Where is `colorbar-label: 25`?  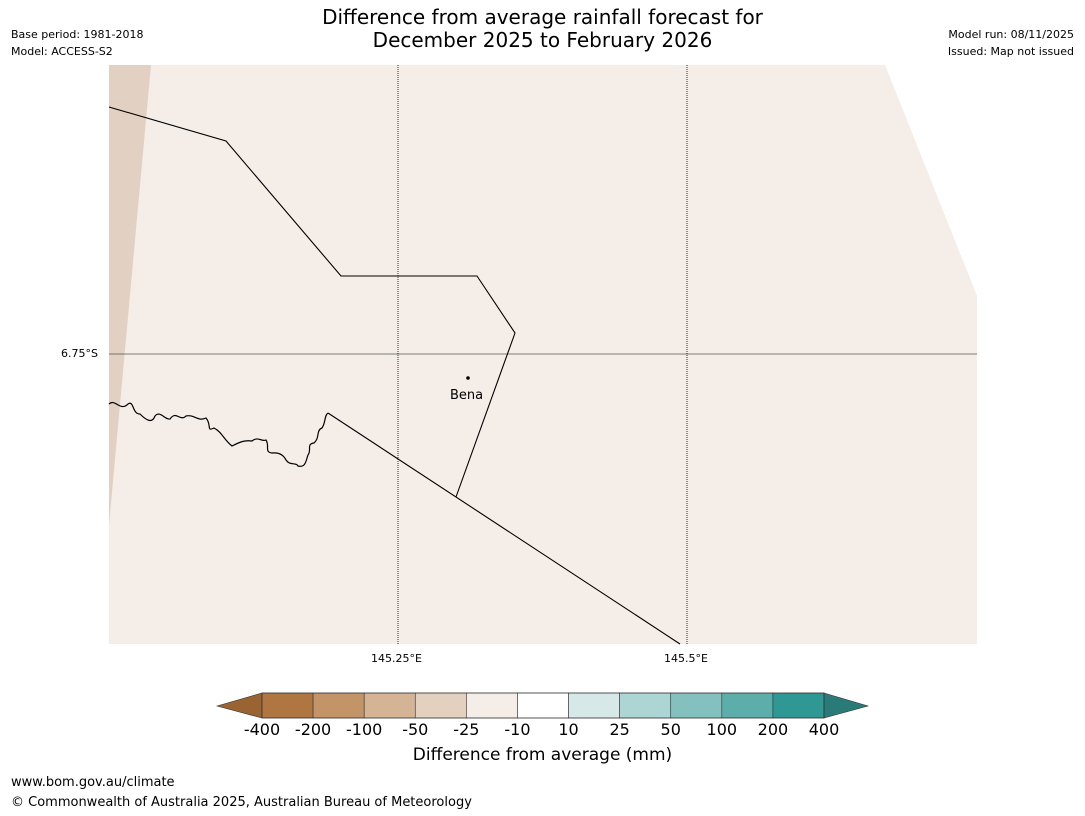 colorbar-label: 25 is located at coordinates (619, 729).